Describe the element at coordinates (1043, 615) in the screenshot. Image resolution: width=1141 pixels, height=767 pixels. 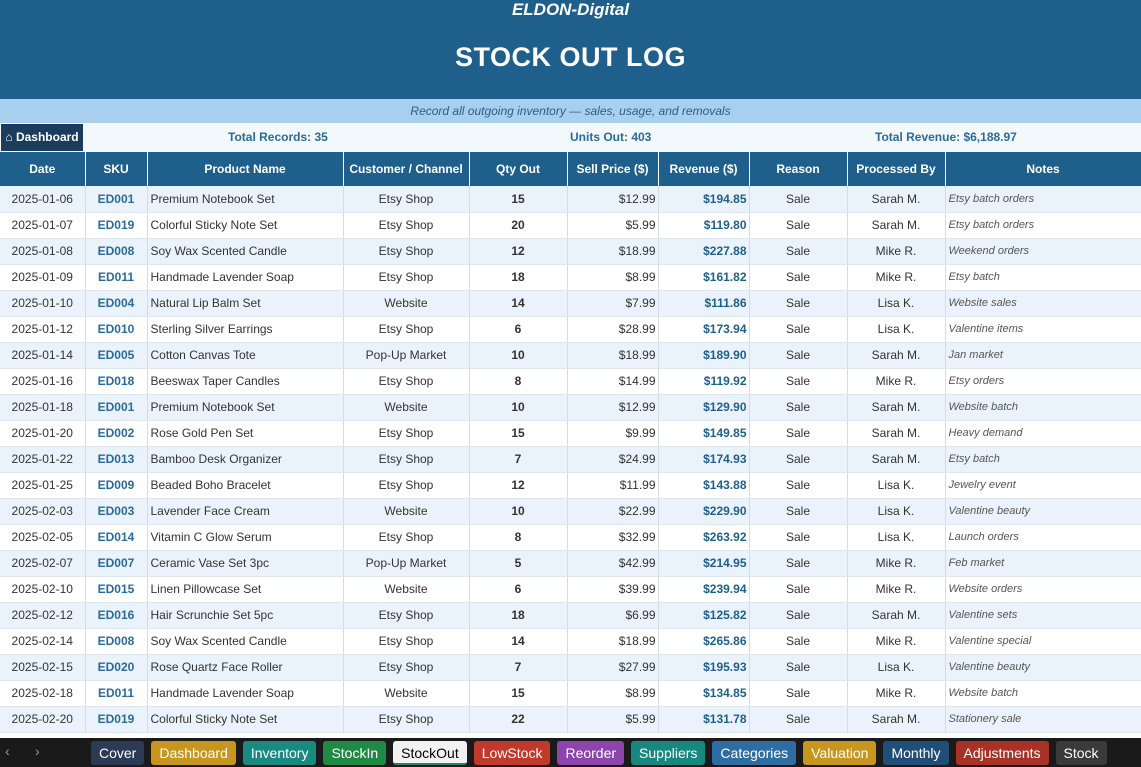
I see `cell-notes: Valentine sets` at that location.